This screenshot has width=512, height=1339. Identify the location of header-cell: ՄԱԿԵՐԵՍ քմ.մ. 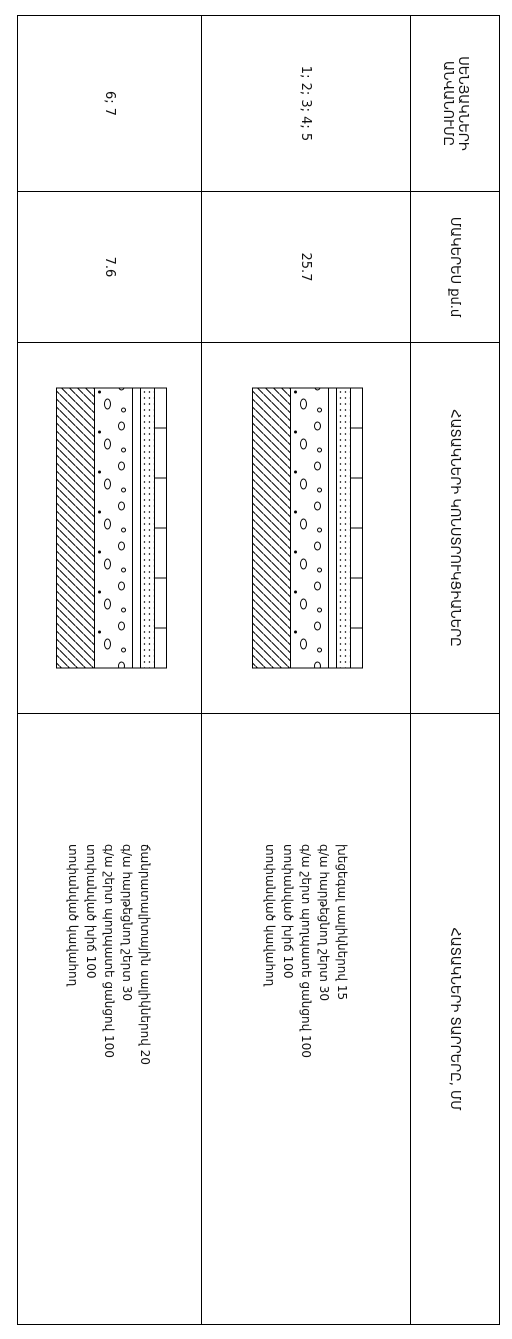
(455, 267).